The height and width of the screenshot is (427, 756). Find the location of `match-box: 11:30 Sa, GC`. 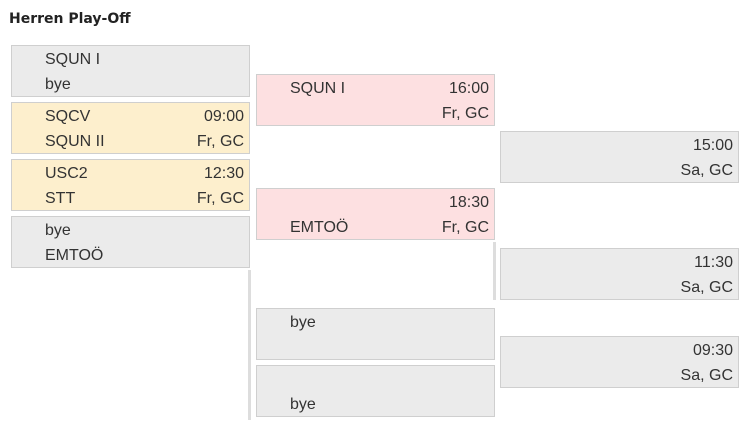

match-box: 11:30 Sa, GC is located at coordinates (619, 274).